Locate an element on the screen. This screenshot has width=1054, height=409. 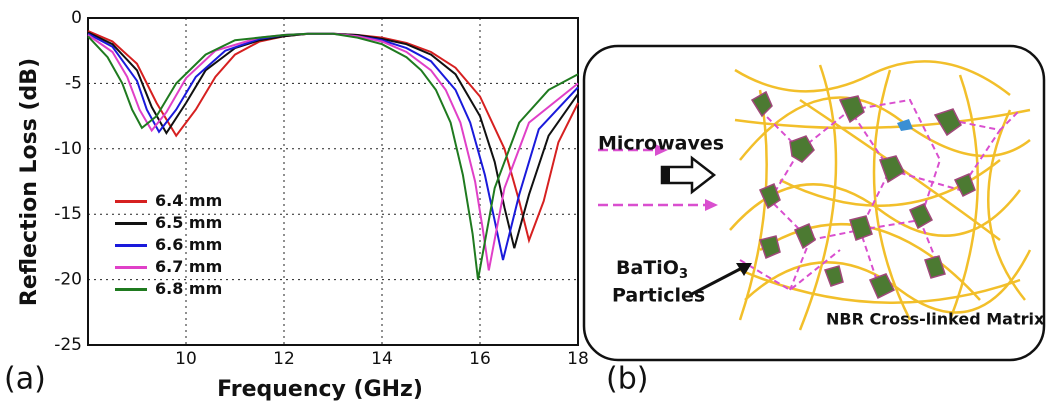
panel-label: (a) is located at coordinates (25, 379).